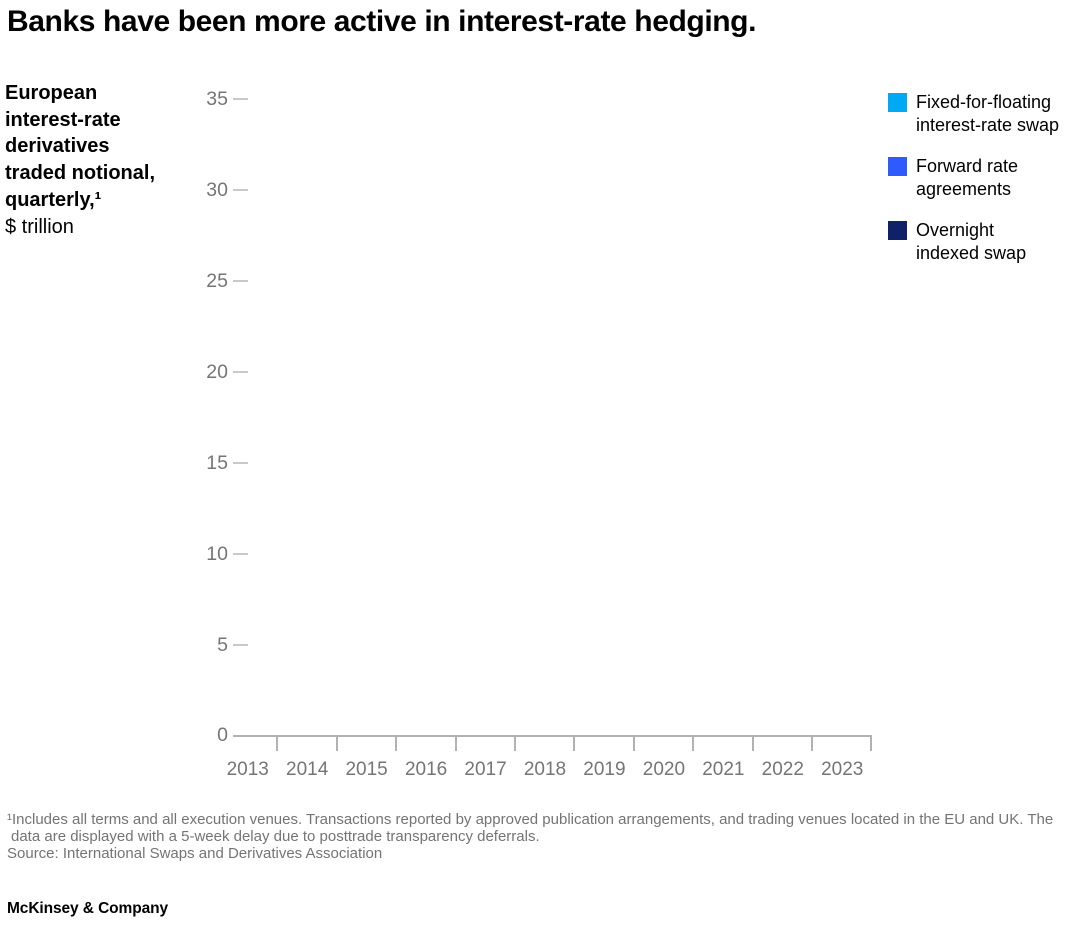  Describe the element at coordinates (967, 178) in the screenshot. I see `legend-label: Forward rate agreements` at that location.